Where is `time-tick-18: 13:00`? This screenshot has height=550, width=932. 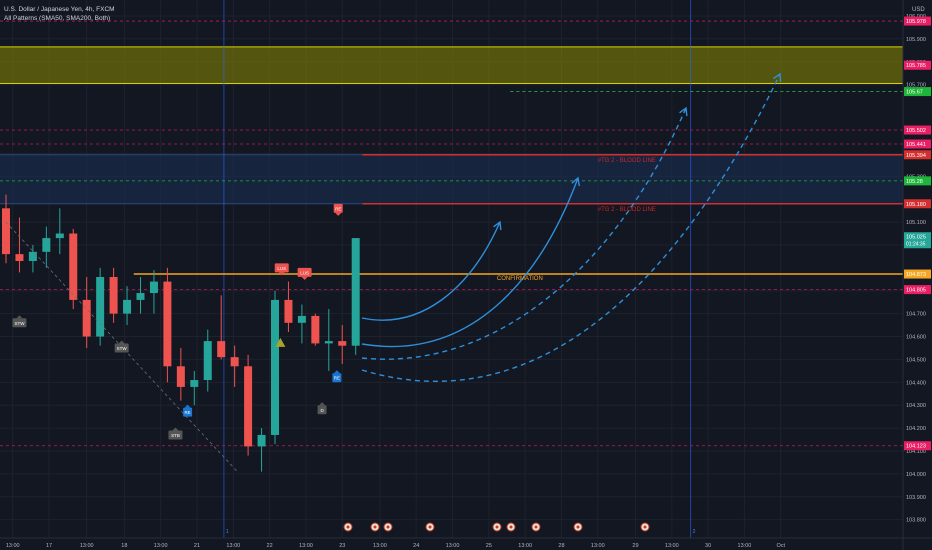 time-tick-18: 13:00 is located at coordinates (672, 546).